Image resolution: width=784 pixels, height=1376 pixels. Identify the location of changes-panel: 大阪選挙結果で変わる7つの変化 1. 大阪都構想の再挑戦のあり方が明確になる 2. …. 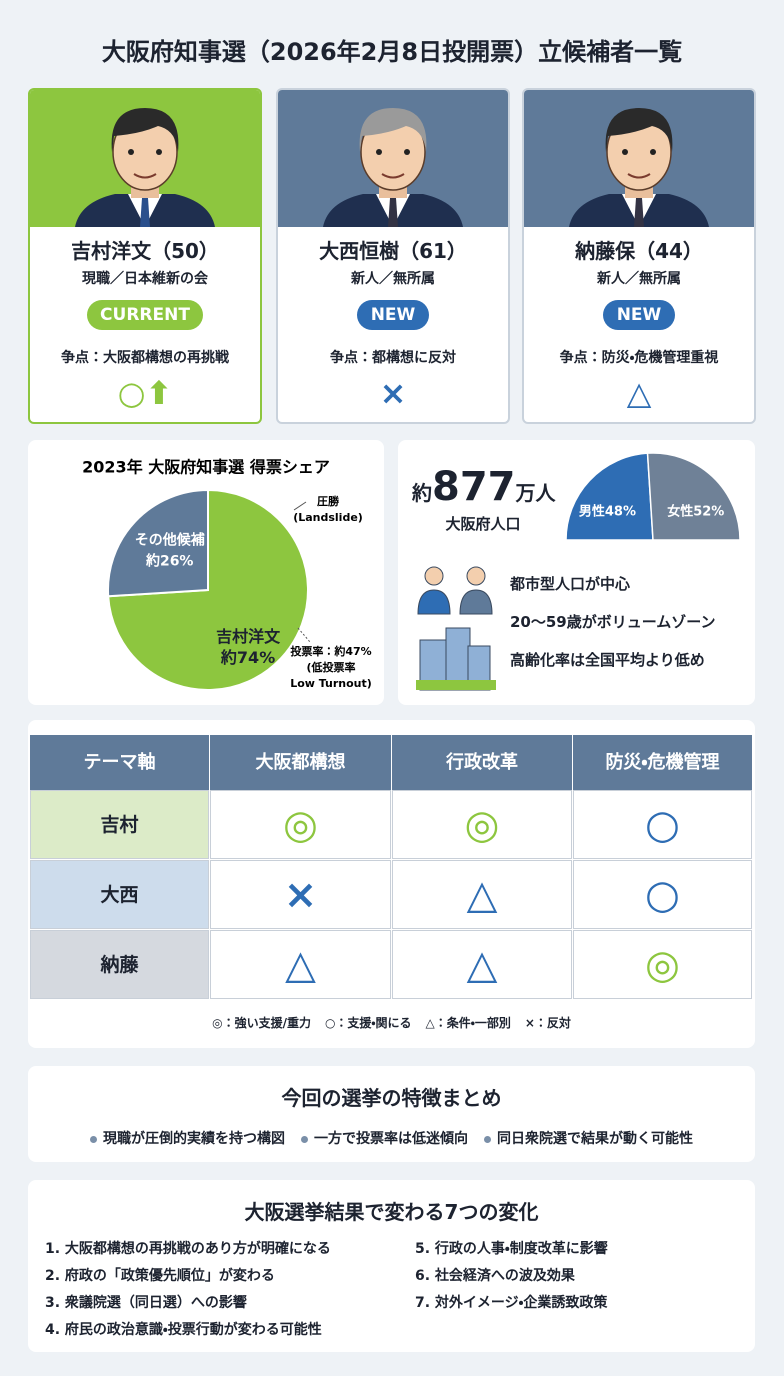
(391, 1266).